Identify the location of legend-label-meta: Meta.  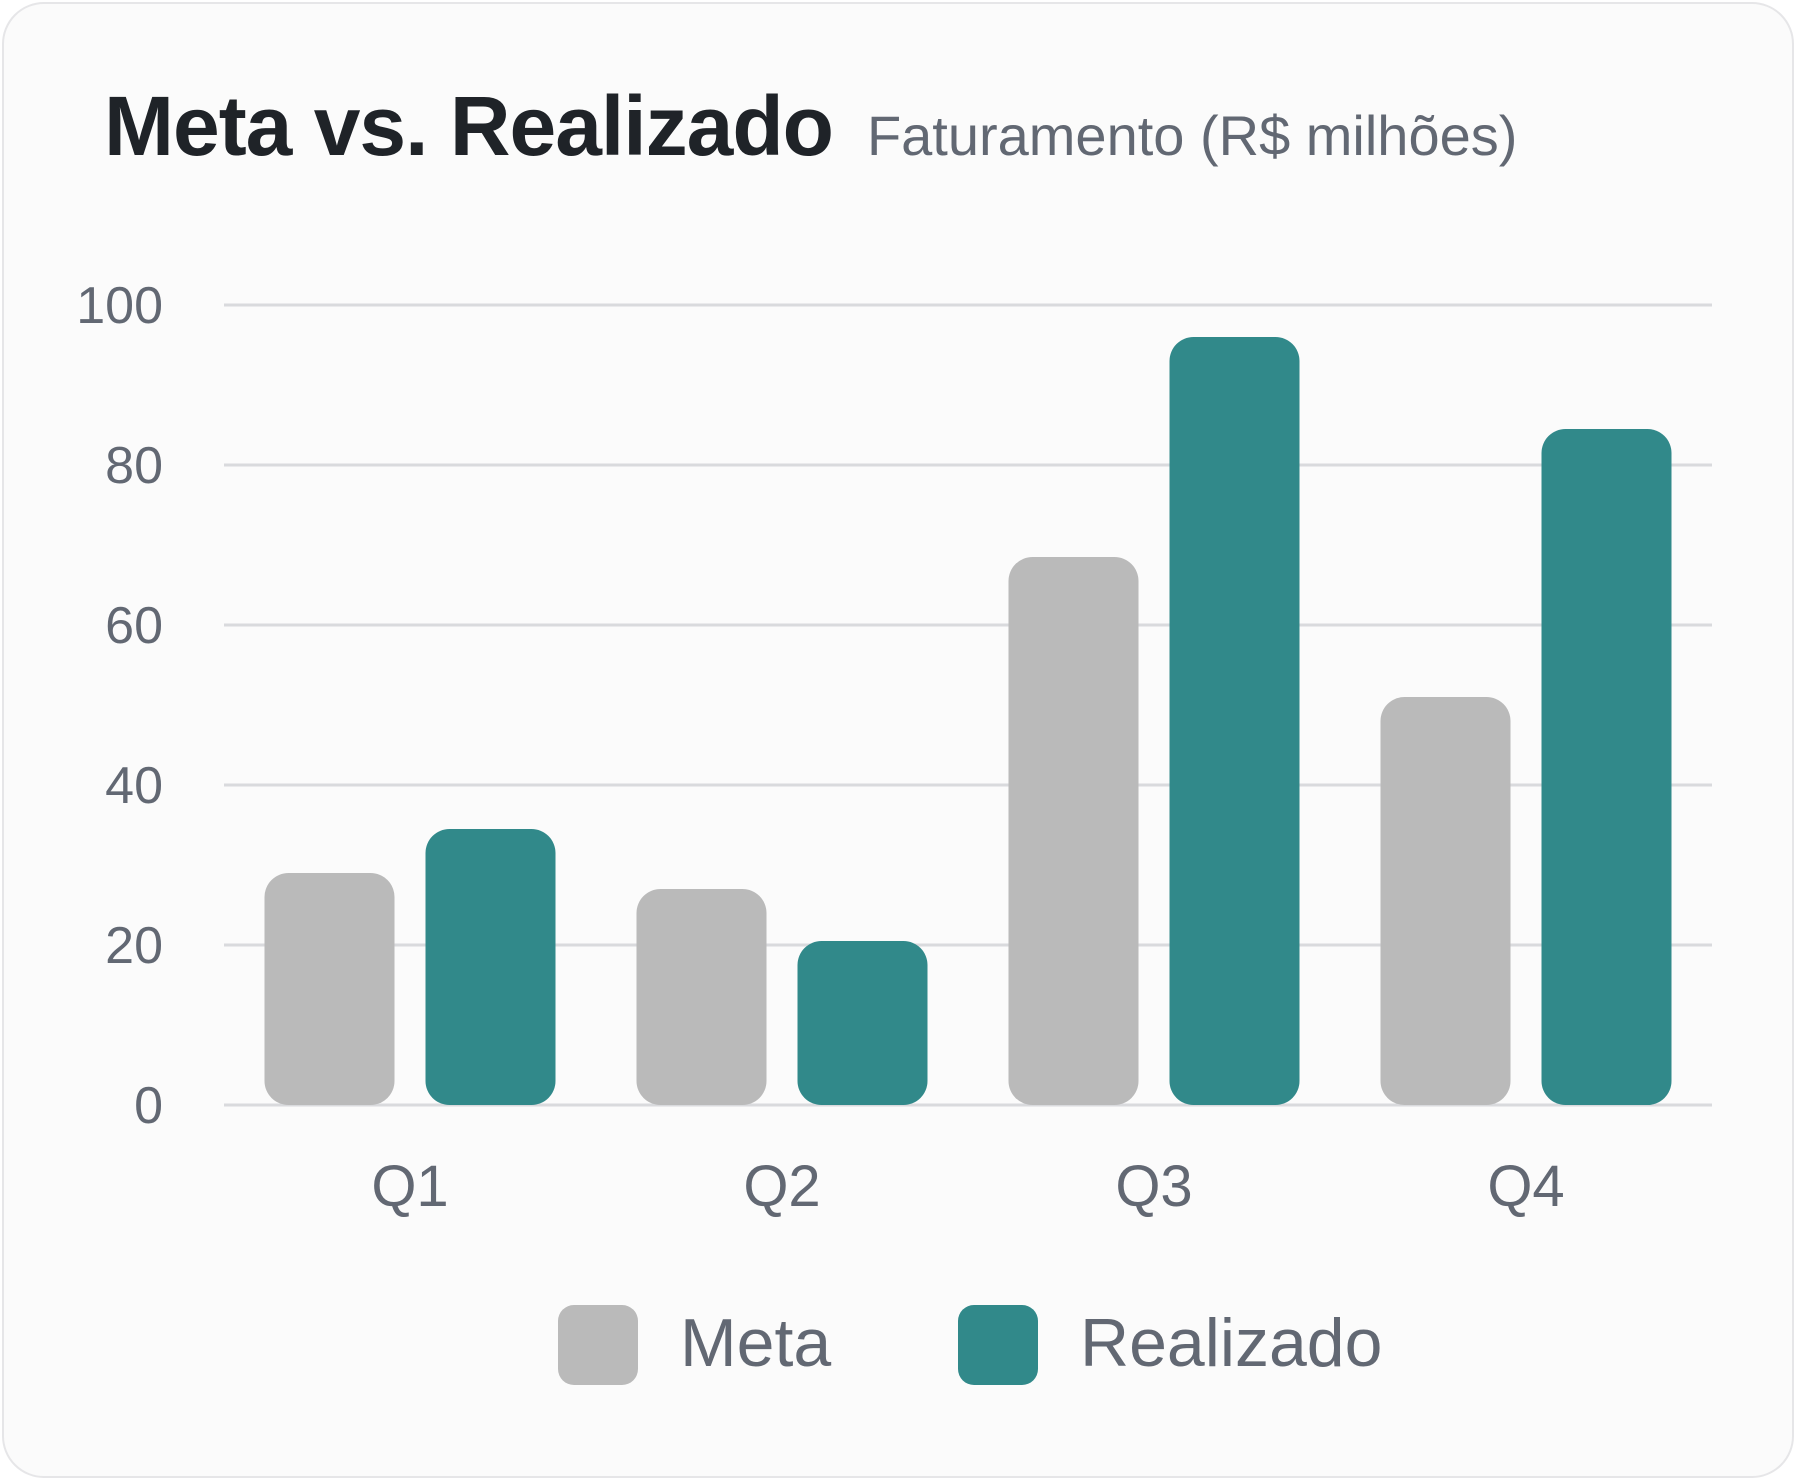
(755, 1343).